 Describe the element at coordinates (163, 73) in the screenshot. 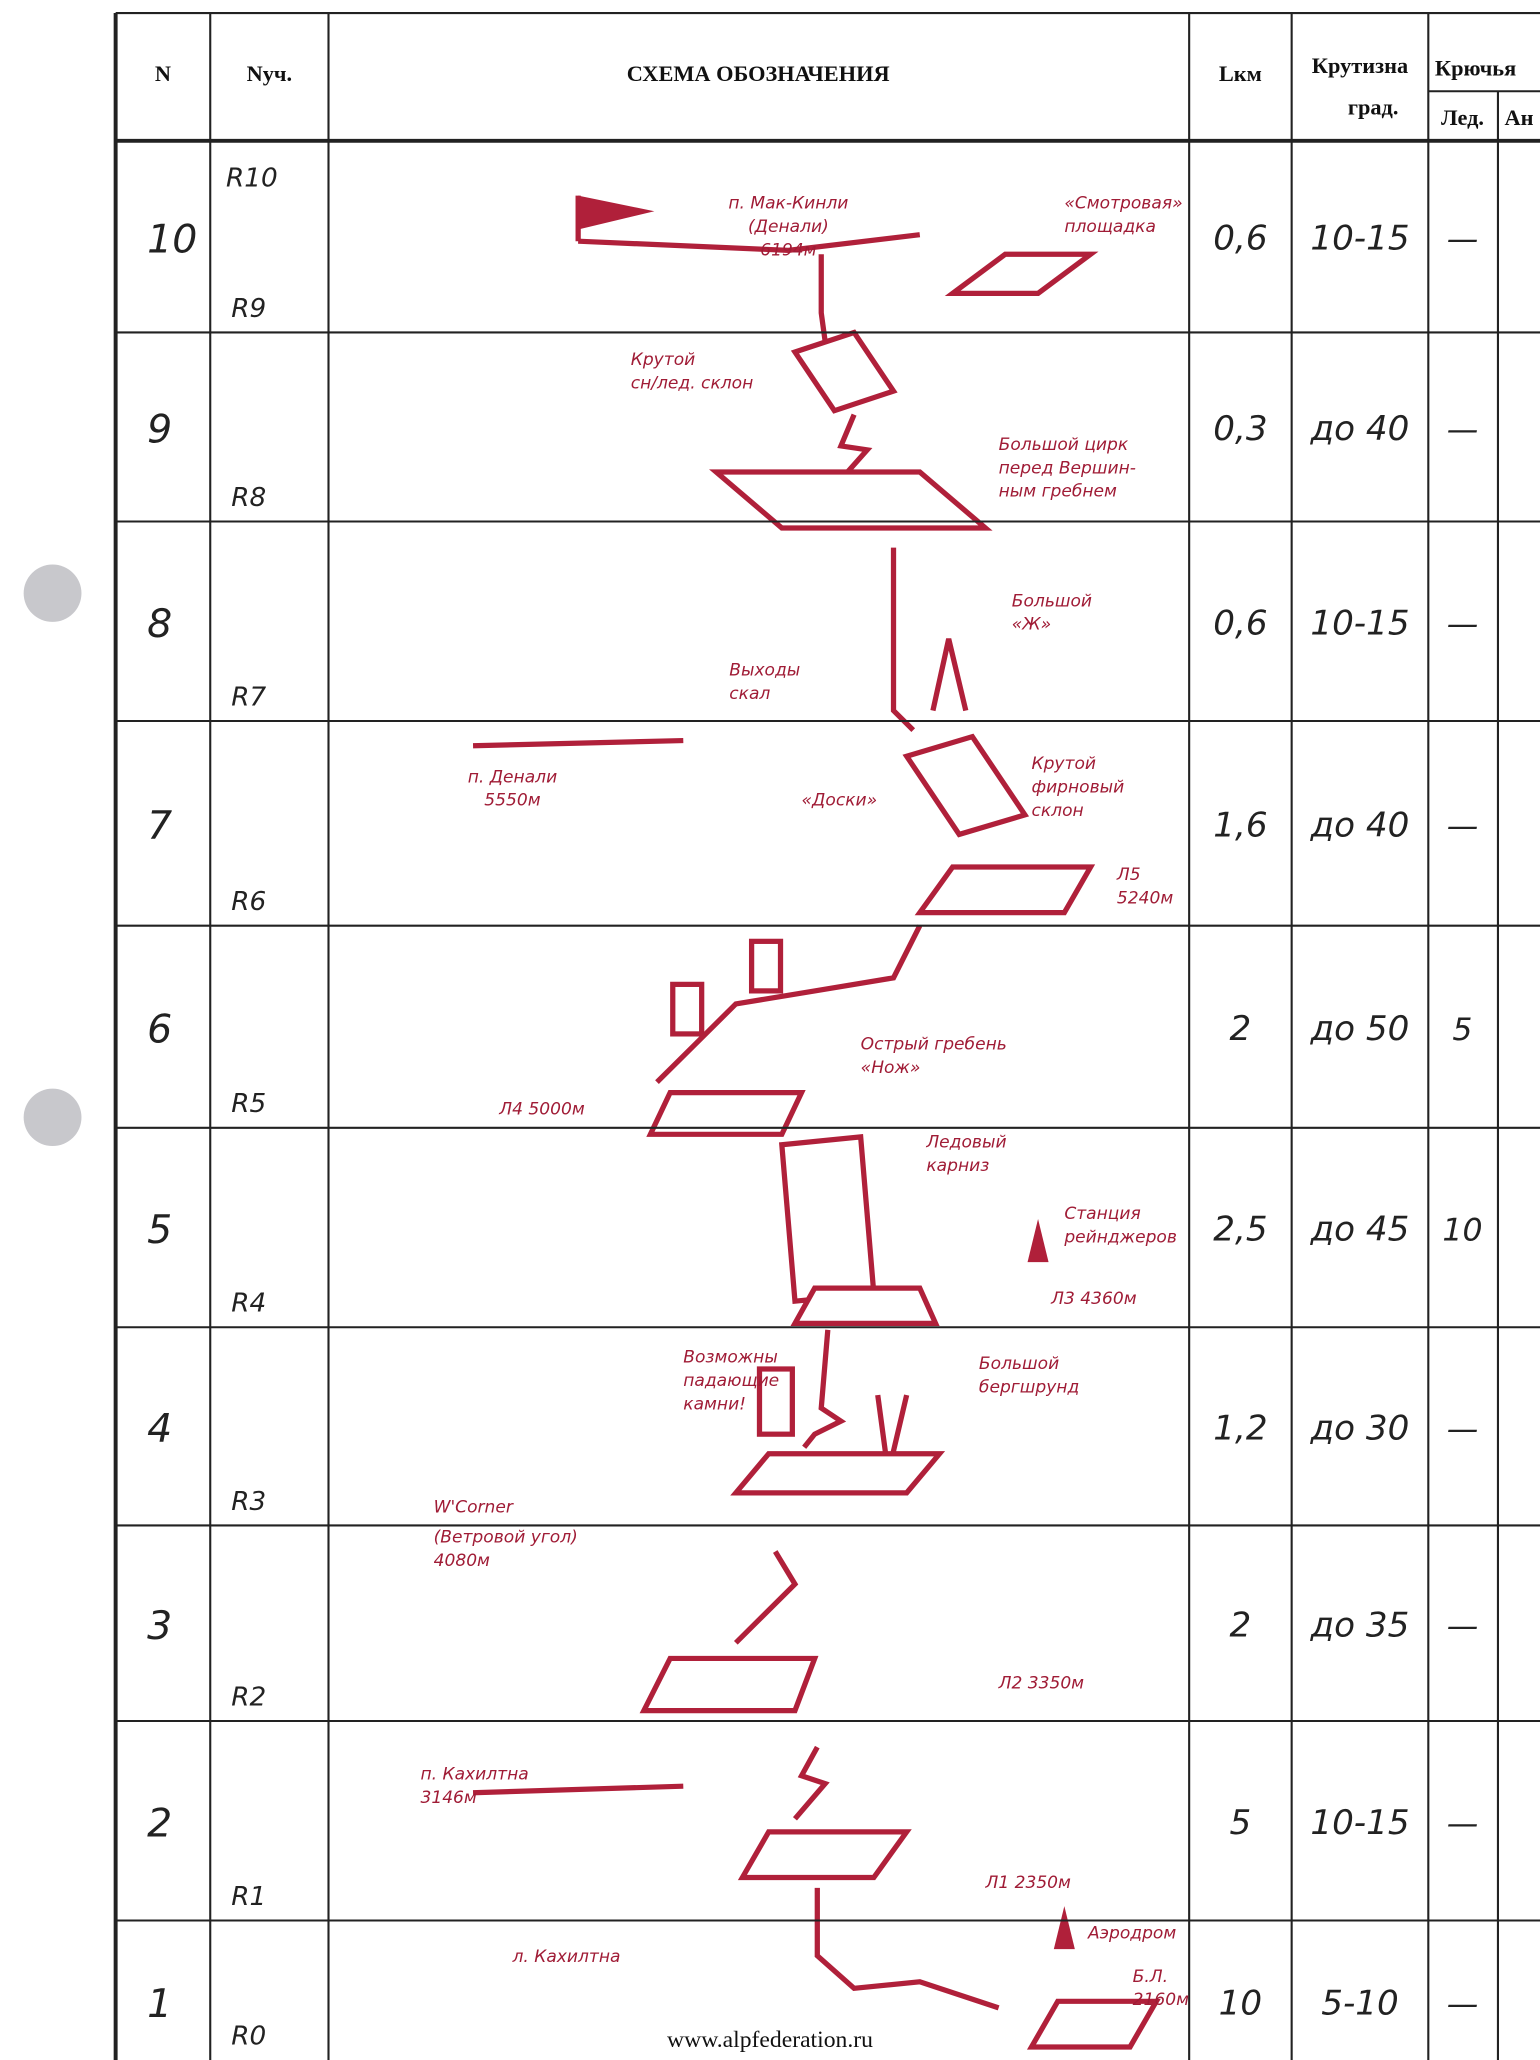

I see `header-n: N` at that location.